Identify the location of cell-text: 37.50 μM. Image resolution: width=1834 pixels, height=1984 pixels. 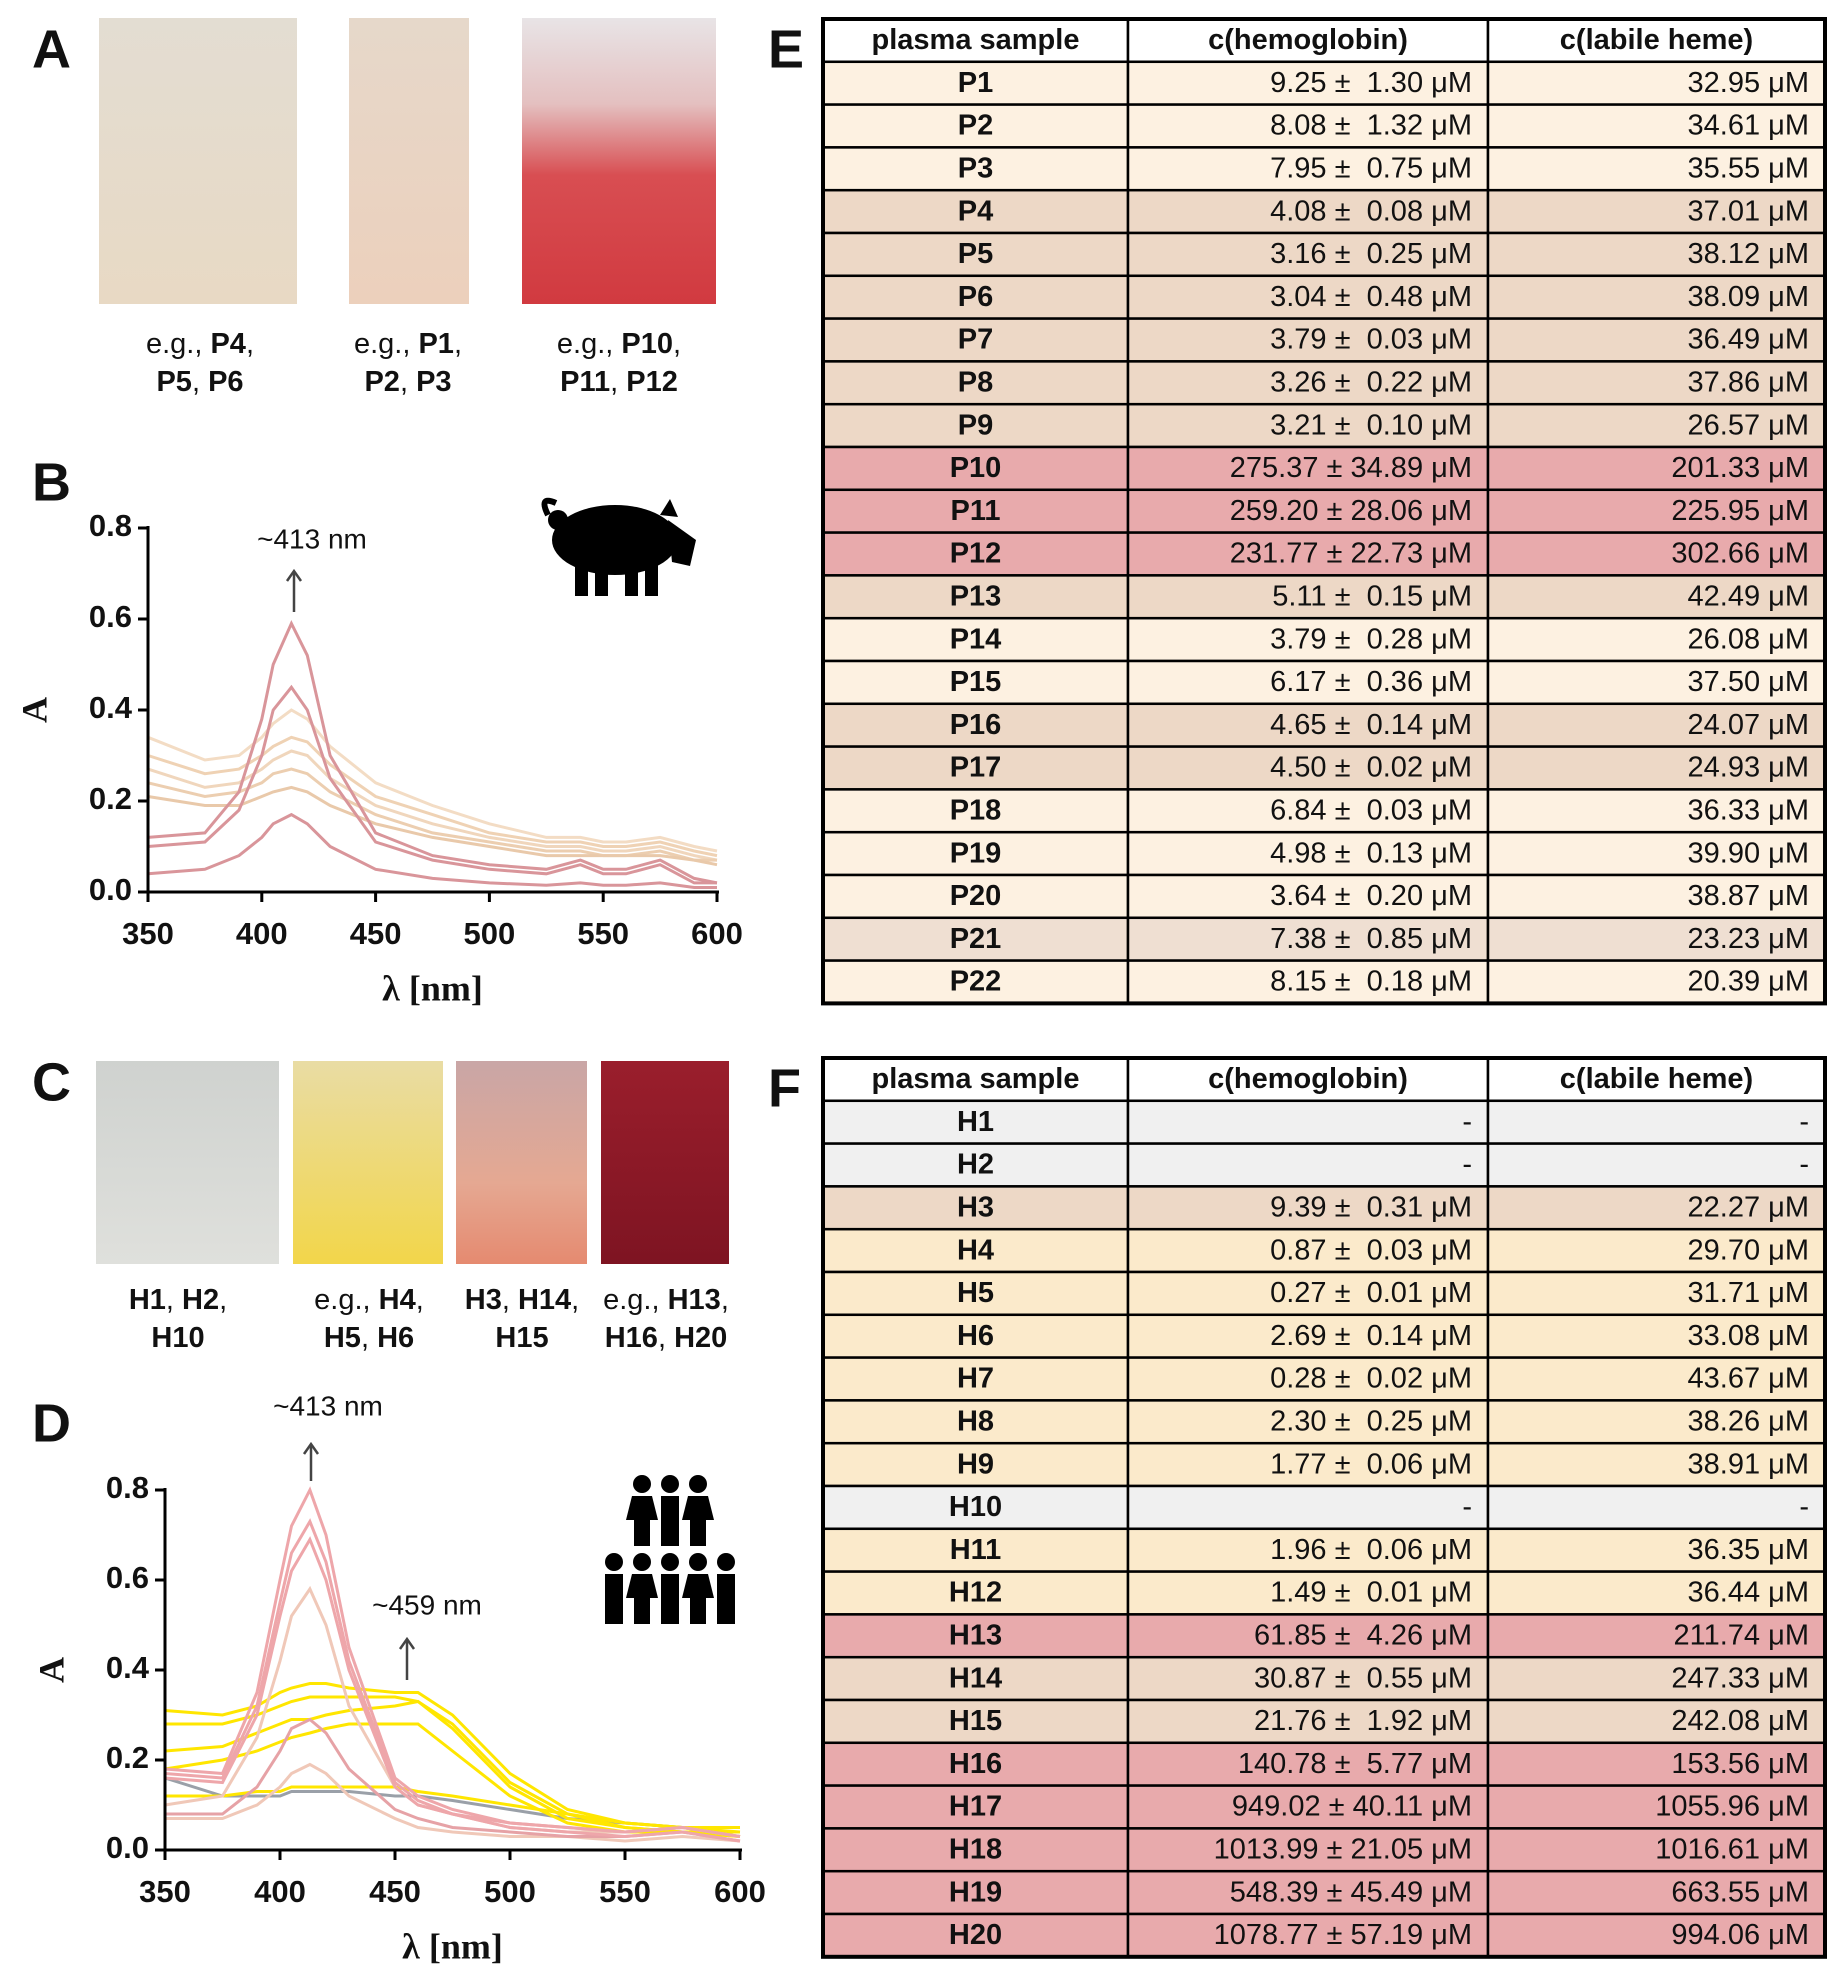
(1749, 682).